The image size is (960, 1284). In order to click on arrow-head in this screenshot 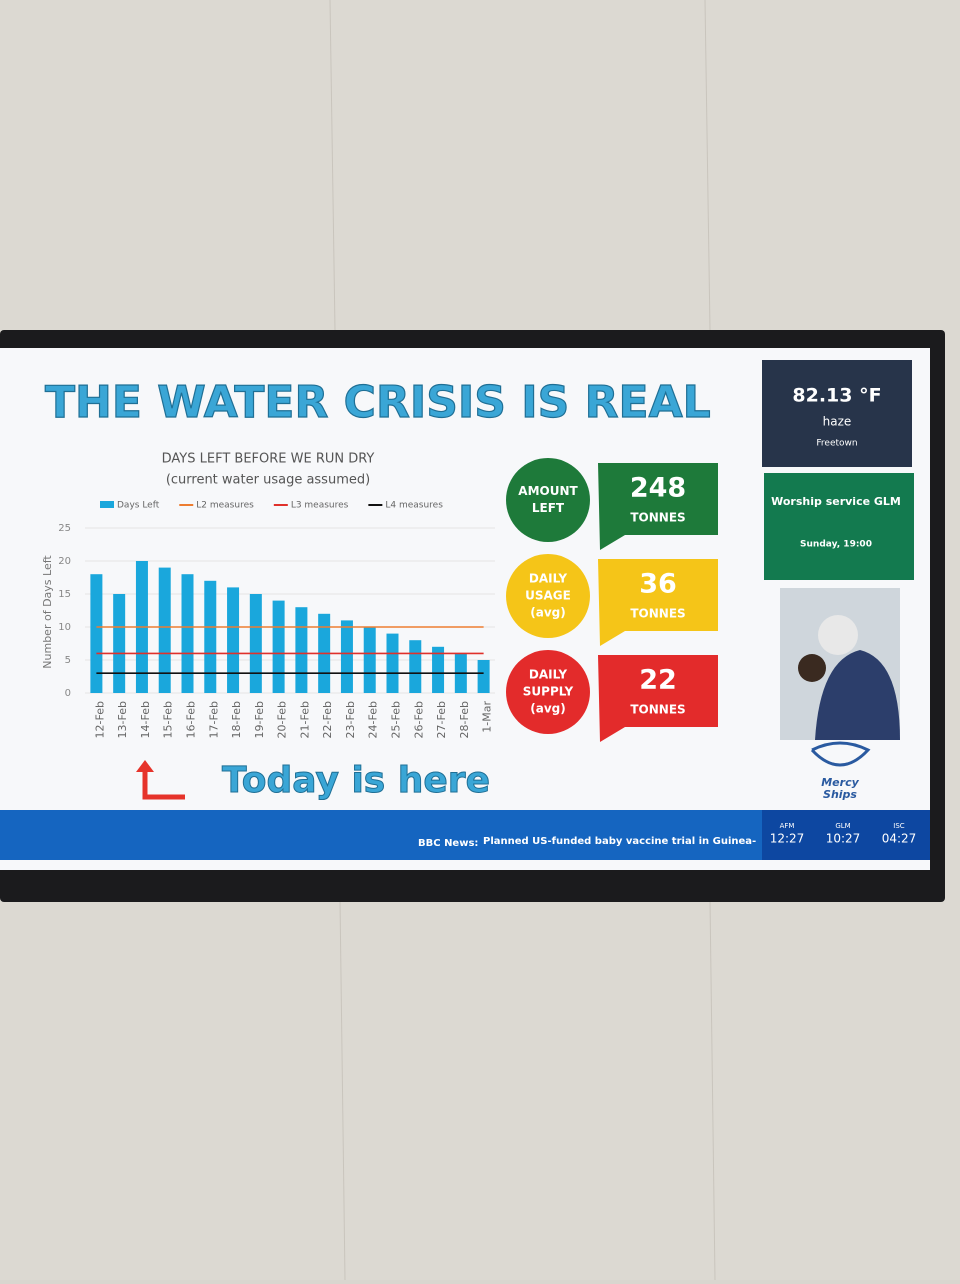, I will do `click(145, 766)`.